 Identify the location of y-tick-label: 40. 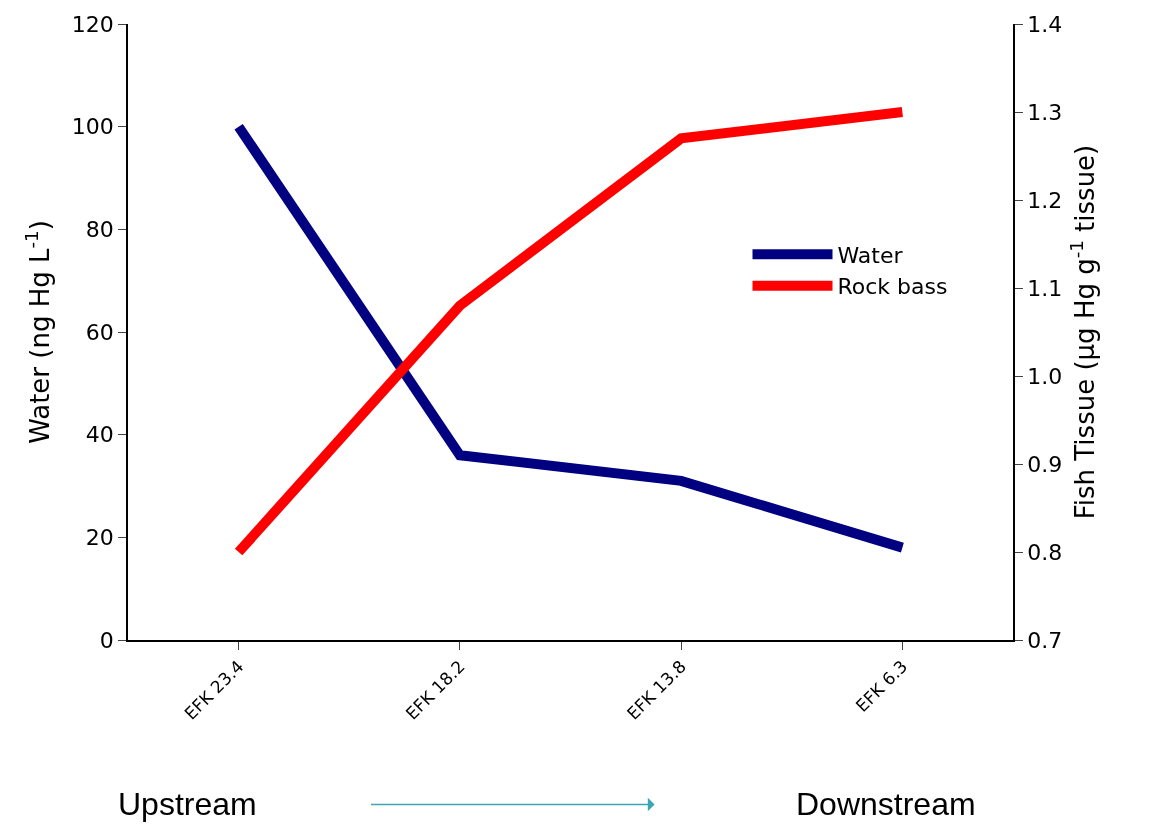
(99, 435).